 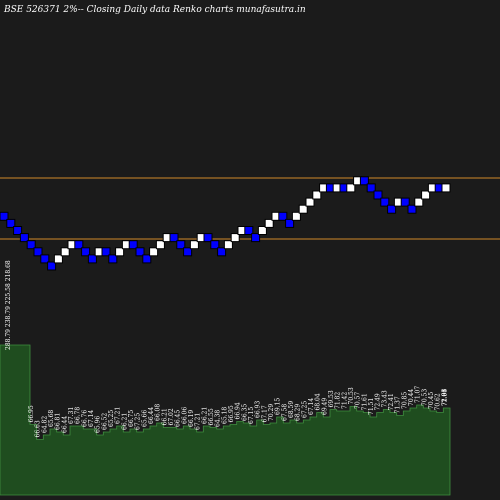 I want to click on volume-label-7: 66.44, so click(x=64, y=424).